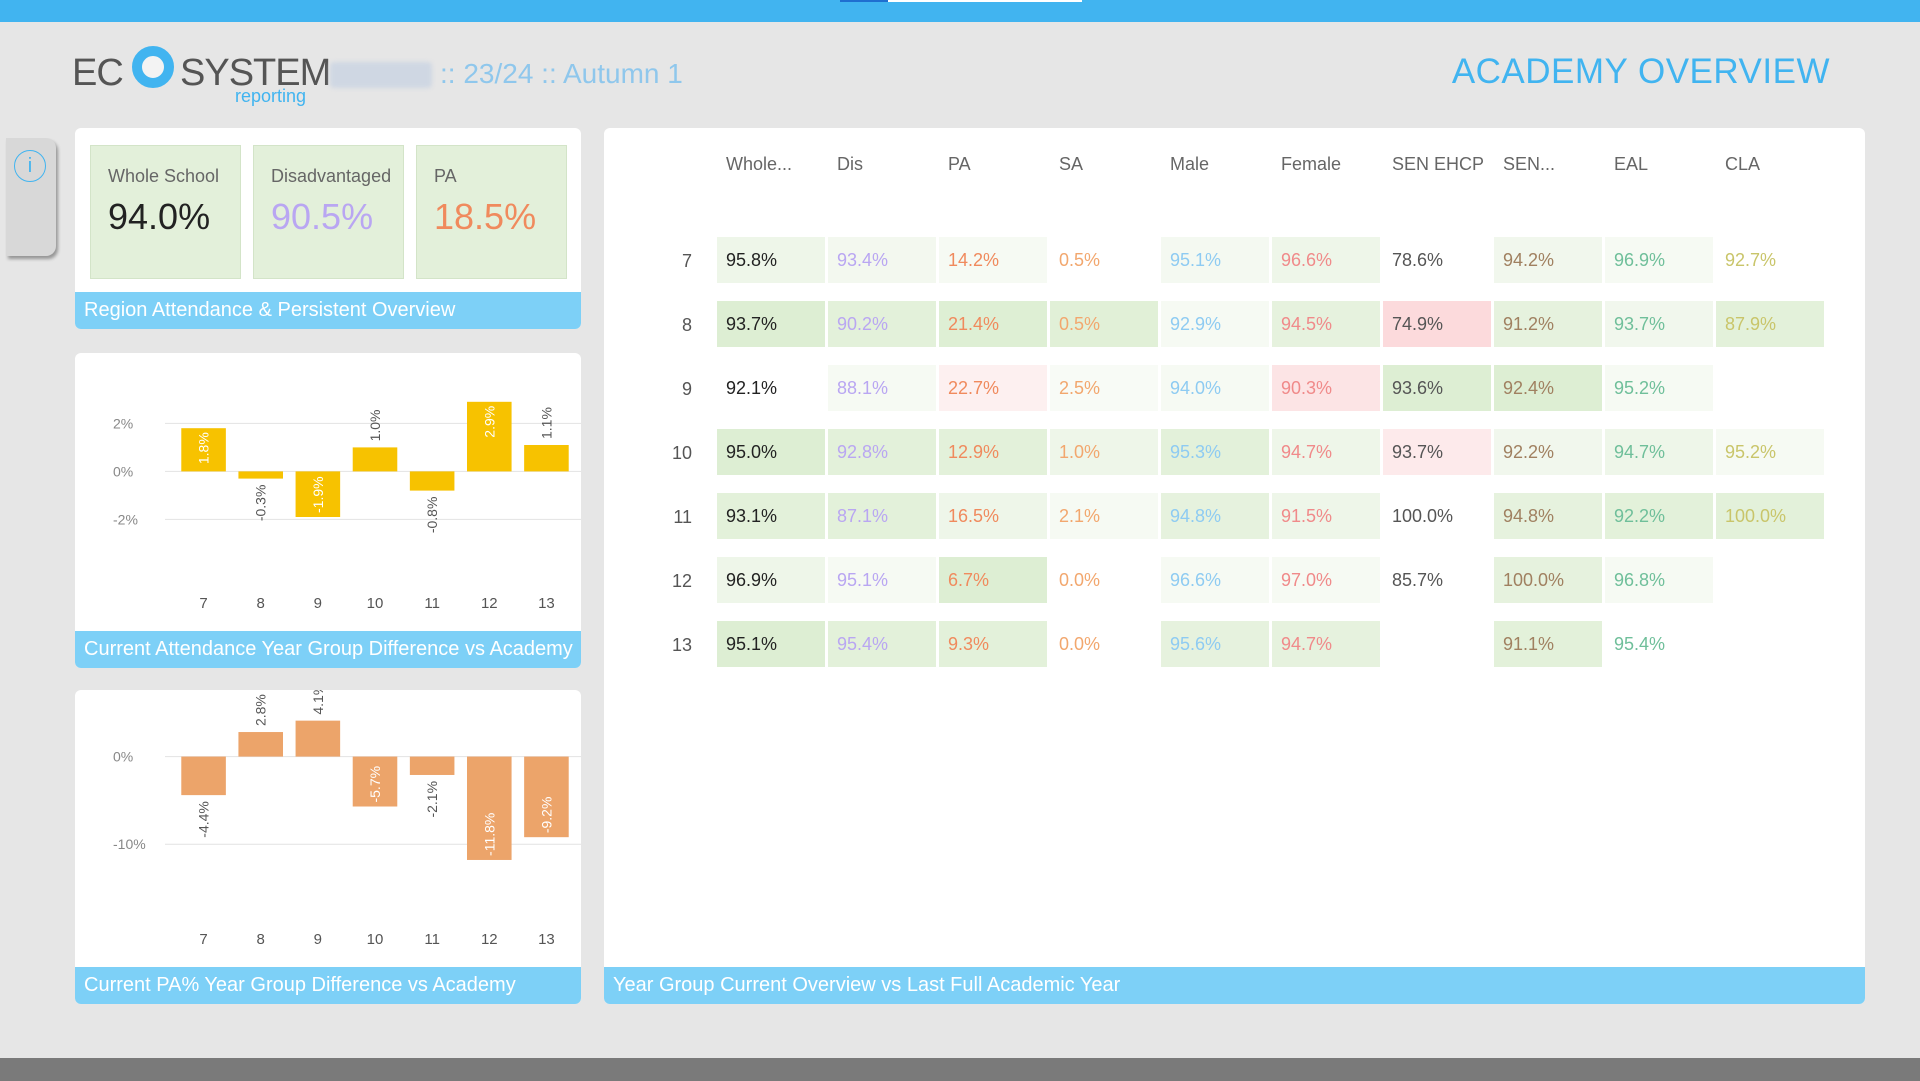  Describe the element at coordinates (1548, 324) in the screenshot. I see `table-cell: 91.2%` at that location.